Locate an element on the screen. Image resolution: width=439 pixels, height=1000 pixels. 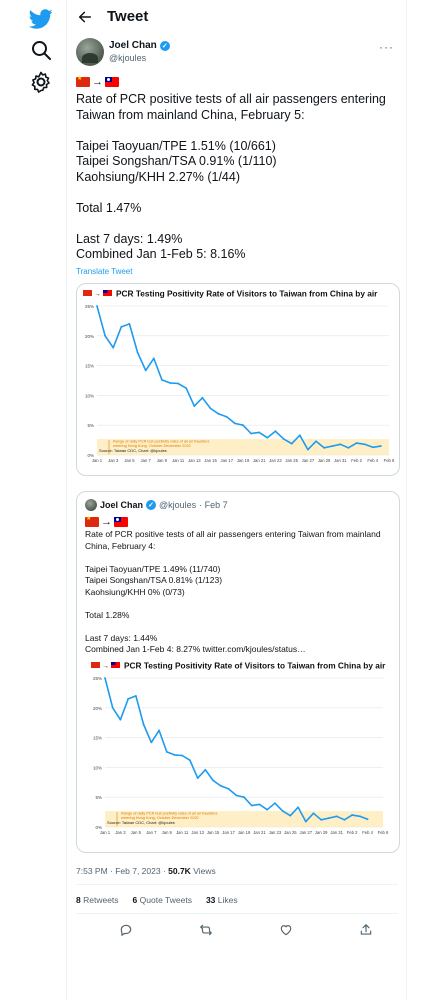
x-tick-label: Jan 29 is located at coordinates (324, 460).